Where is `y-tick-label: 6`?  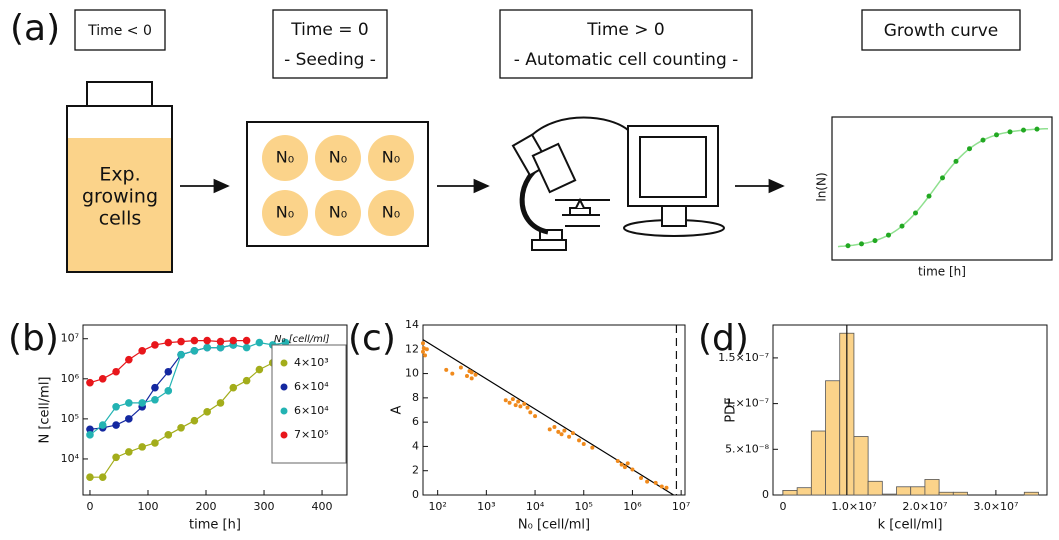 y-tick-label: 6 is located at coordinates (415, 421).